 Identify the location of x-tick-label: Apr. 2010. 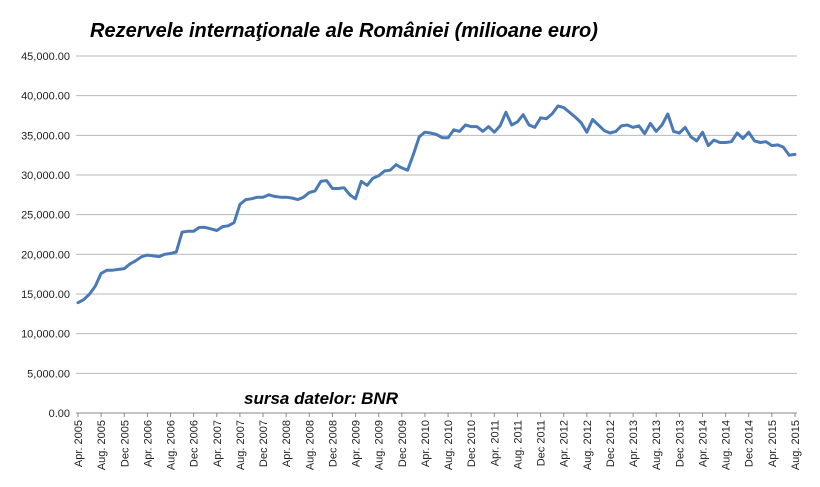
(426, 443).